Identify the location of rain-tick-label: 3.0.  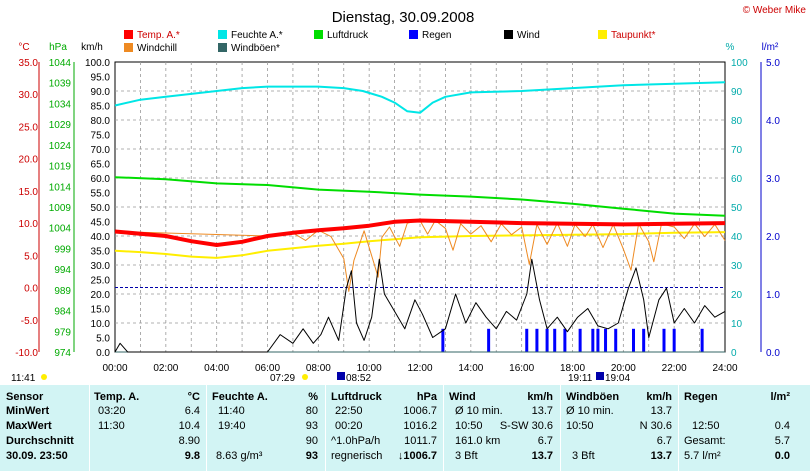
(773, 179).